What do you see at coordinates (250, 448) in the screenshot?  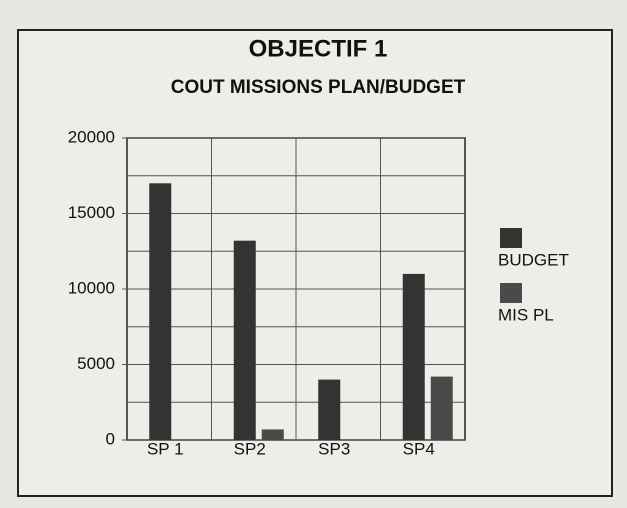 I see `x-tick-label: SP2` at bounding box center [250, 448].